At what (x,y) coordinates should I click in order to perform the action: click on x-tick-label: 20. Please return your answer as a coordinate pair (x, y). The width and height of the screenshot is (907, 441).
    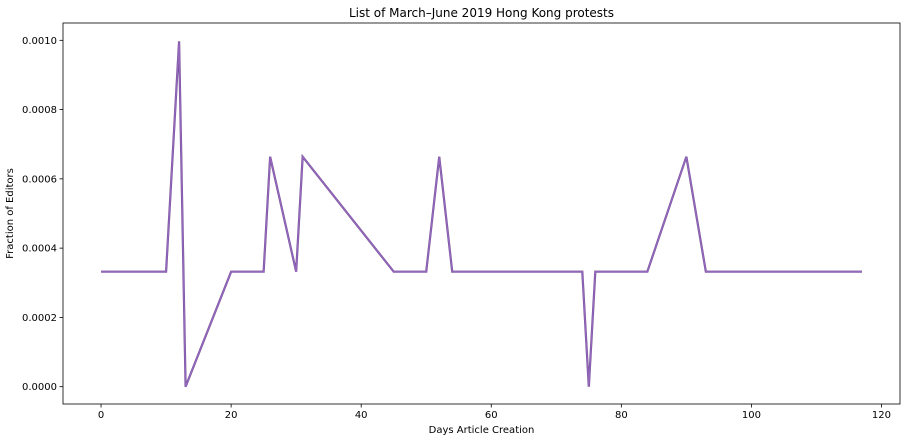
    Looking at the image, I should click on (231, 415).